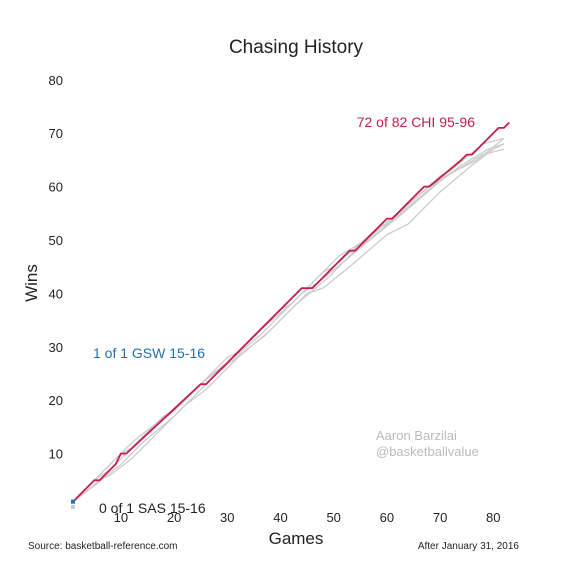 The image size is (576, 576). I want to click on source-note: Source: basketball-reference.com, so click(103, 546).